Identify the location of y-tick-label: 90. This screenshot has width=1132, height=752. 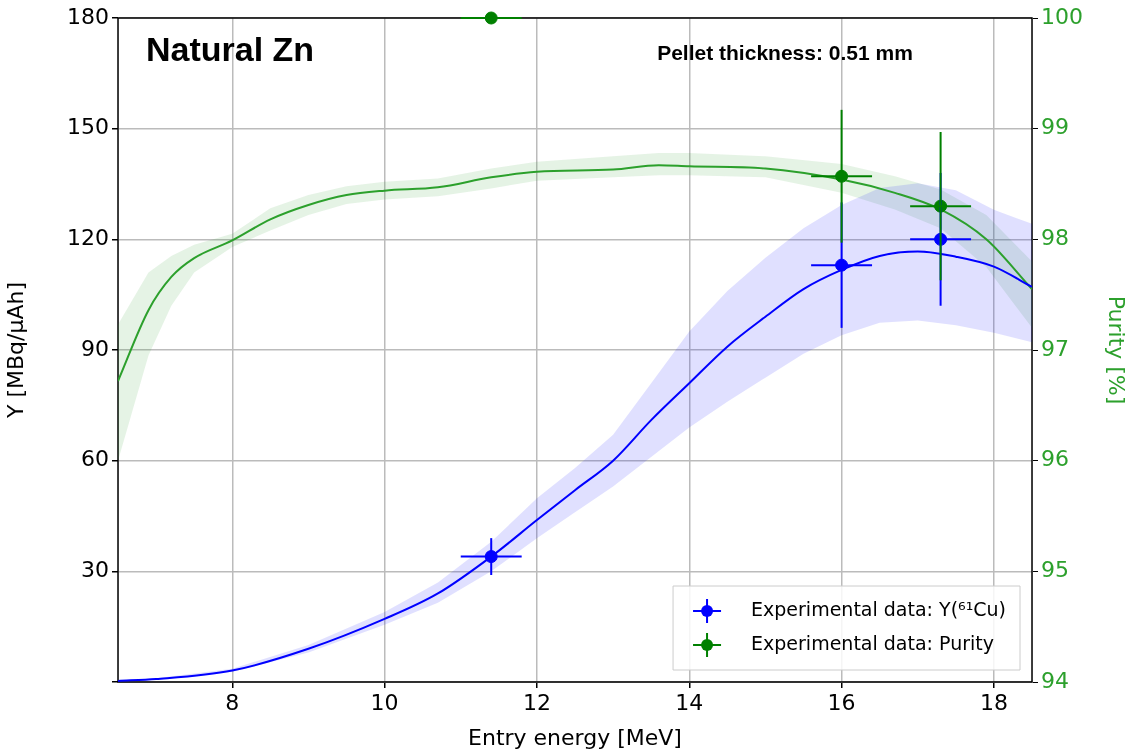
(95, 348).